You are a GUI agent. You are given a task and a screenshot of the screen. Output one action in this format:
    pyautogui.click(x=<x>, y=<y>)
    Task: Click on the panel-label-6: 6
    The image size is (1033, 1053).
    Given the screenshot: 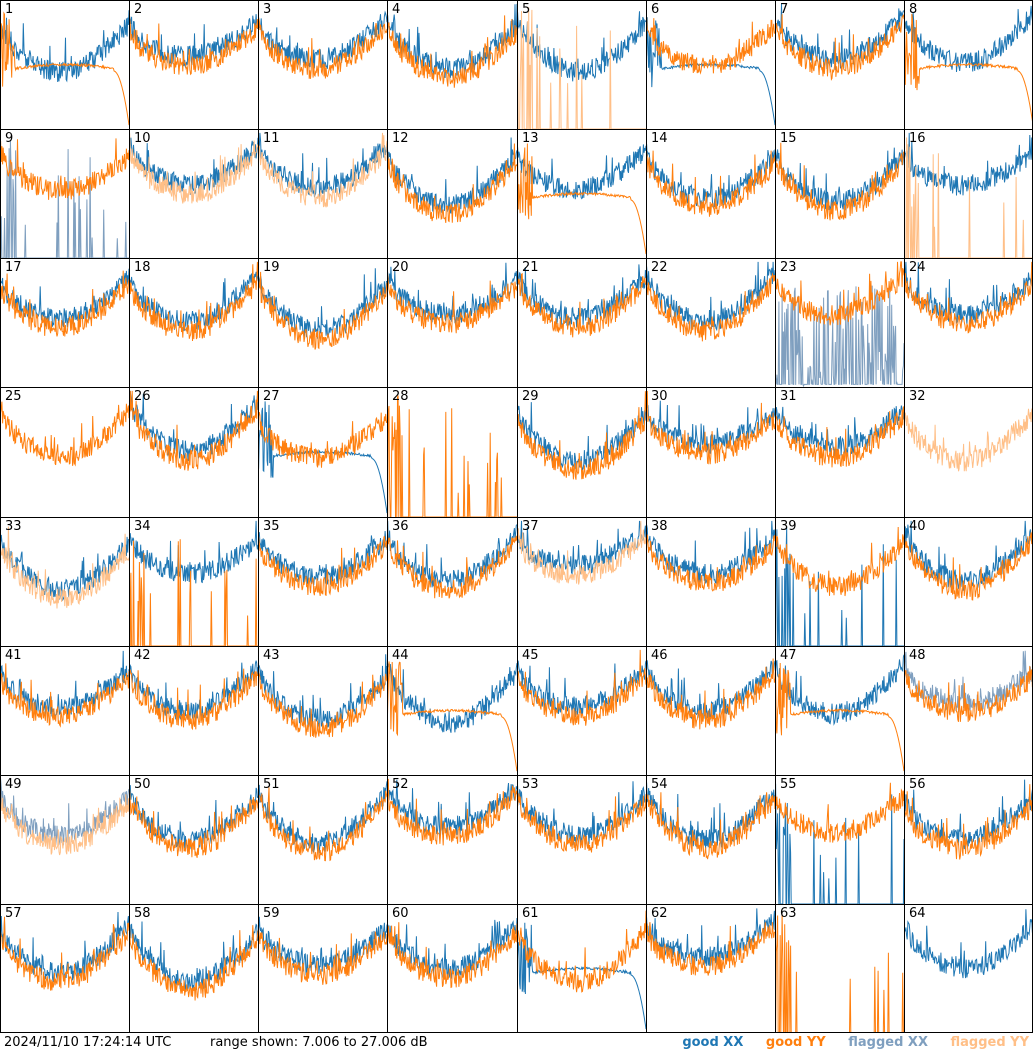 What is the action you would take?
    pyautogui.click(x=655, y=9)
    